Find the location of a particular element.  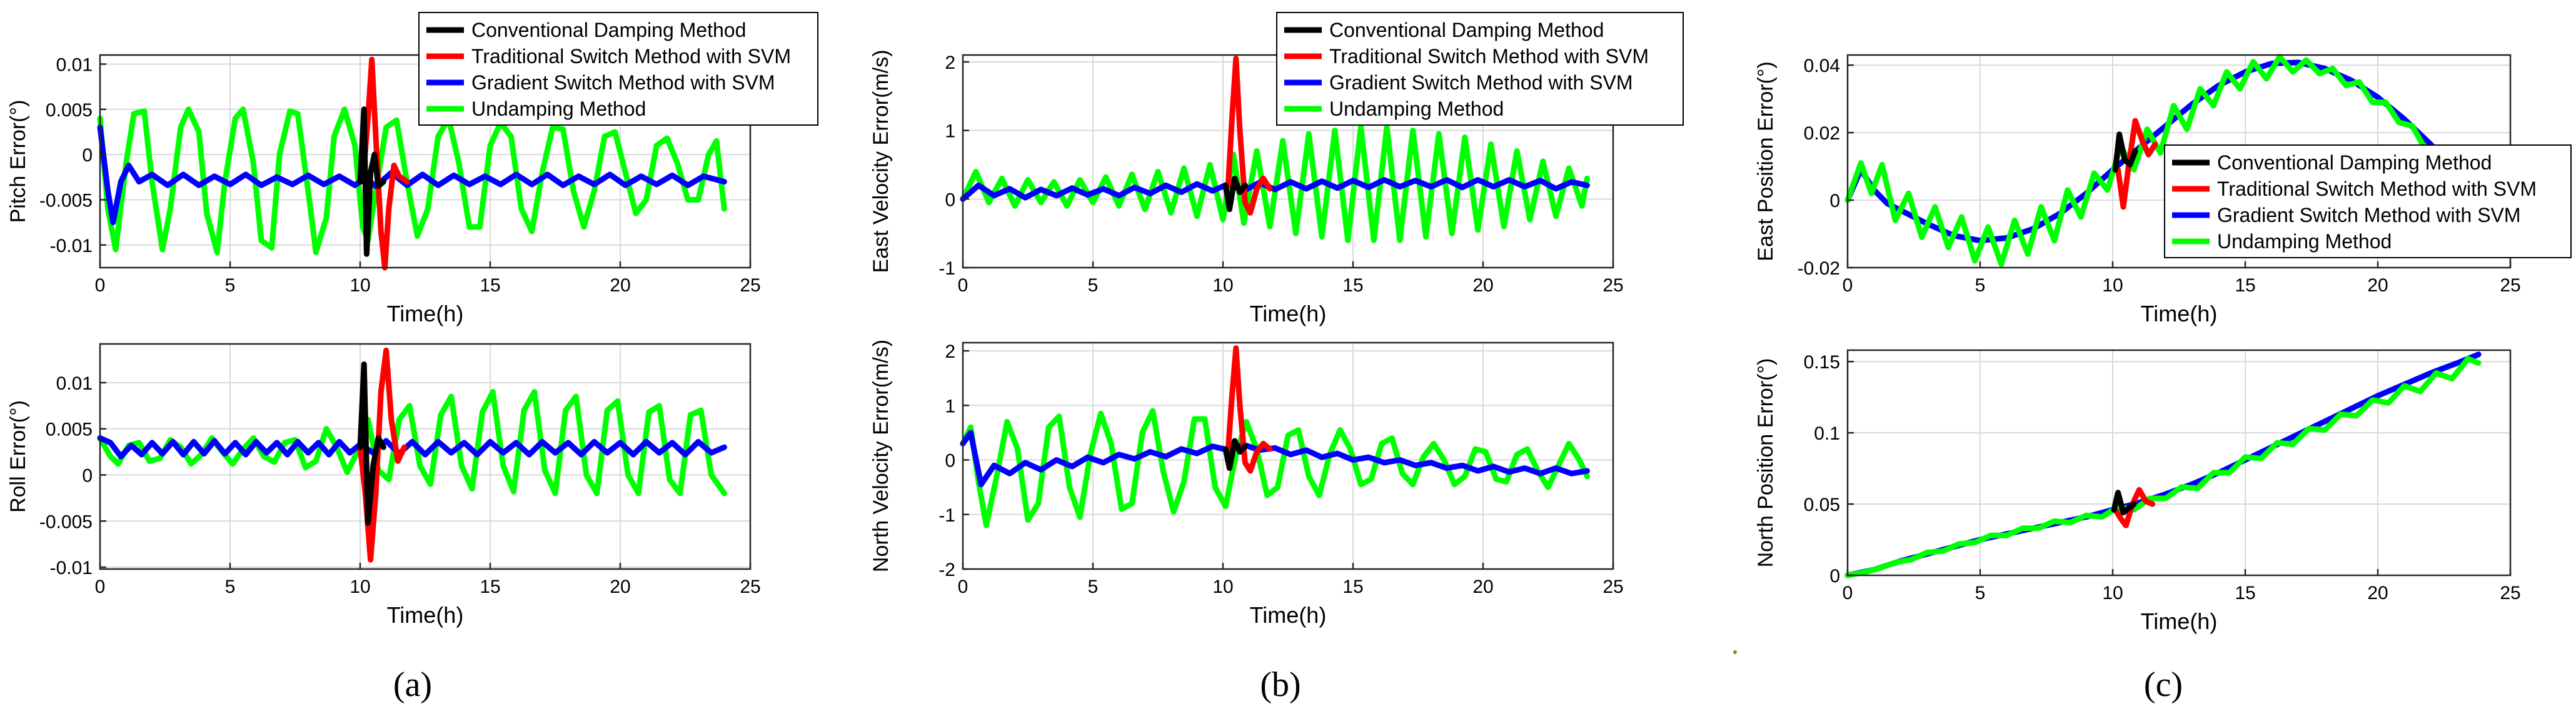

roll-y-tick-label: 0.005 is located at coordinates (69, 430).